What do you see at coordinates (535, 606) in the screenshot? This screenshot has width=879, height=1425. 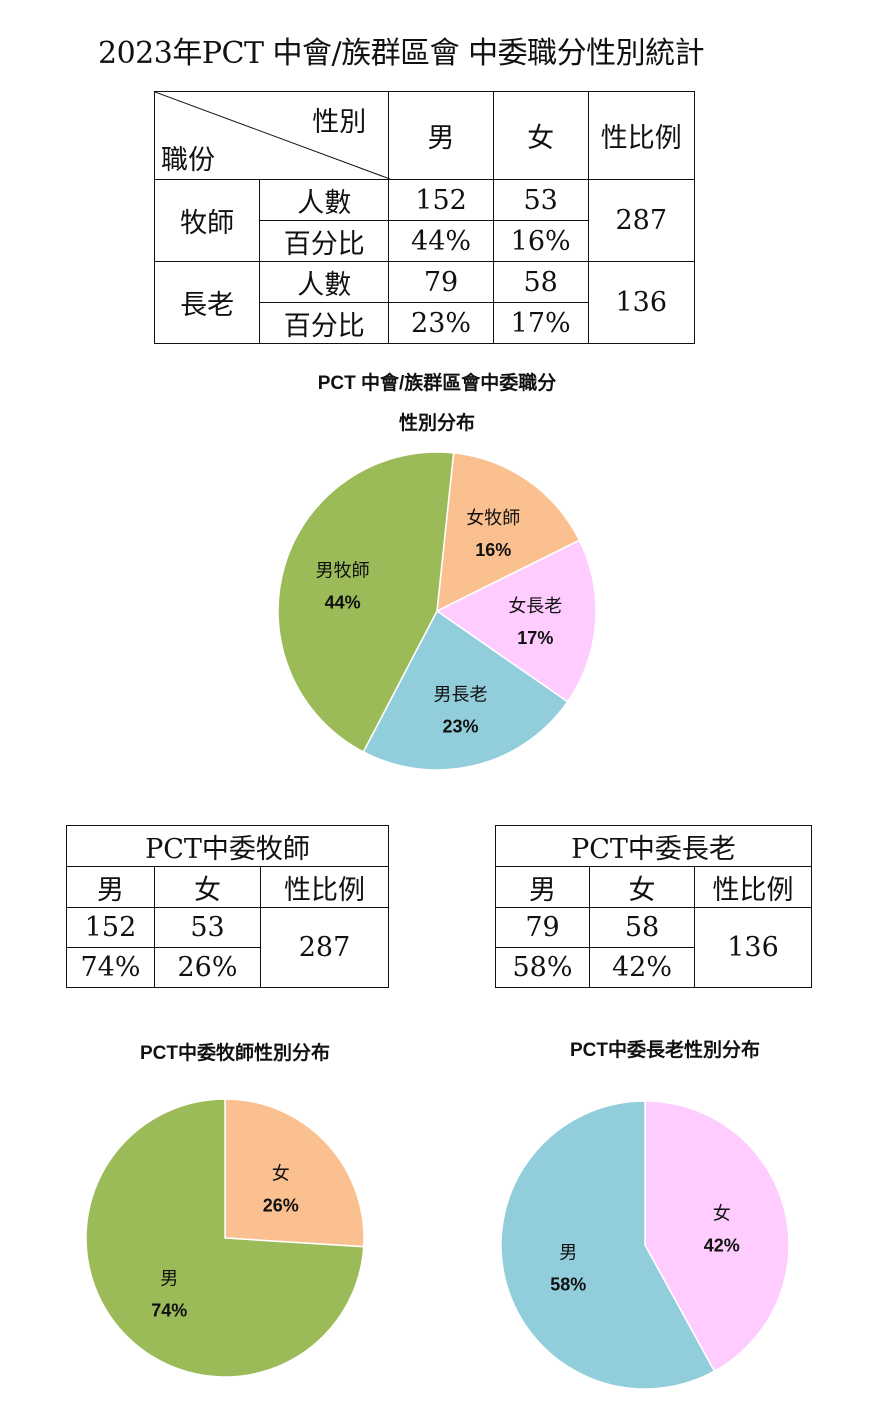 I see `slice-label: 女長老` at bounding box center [535, 606].